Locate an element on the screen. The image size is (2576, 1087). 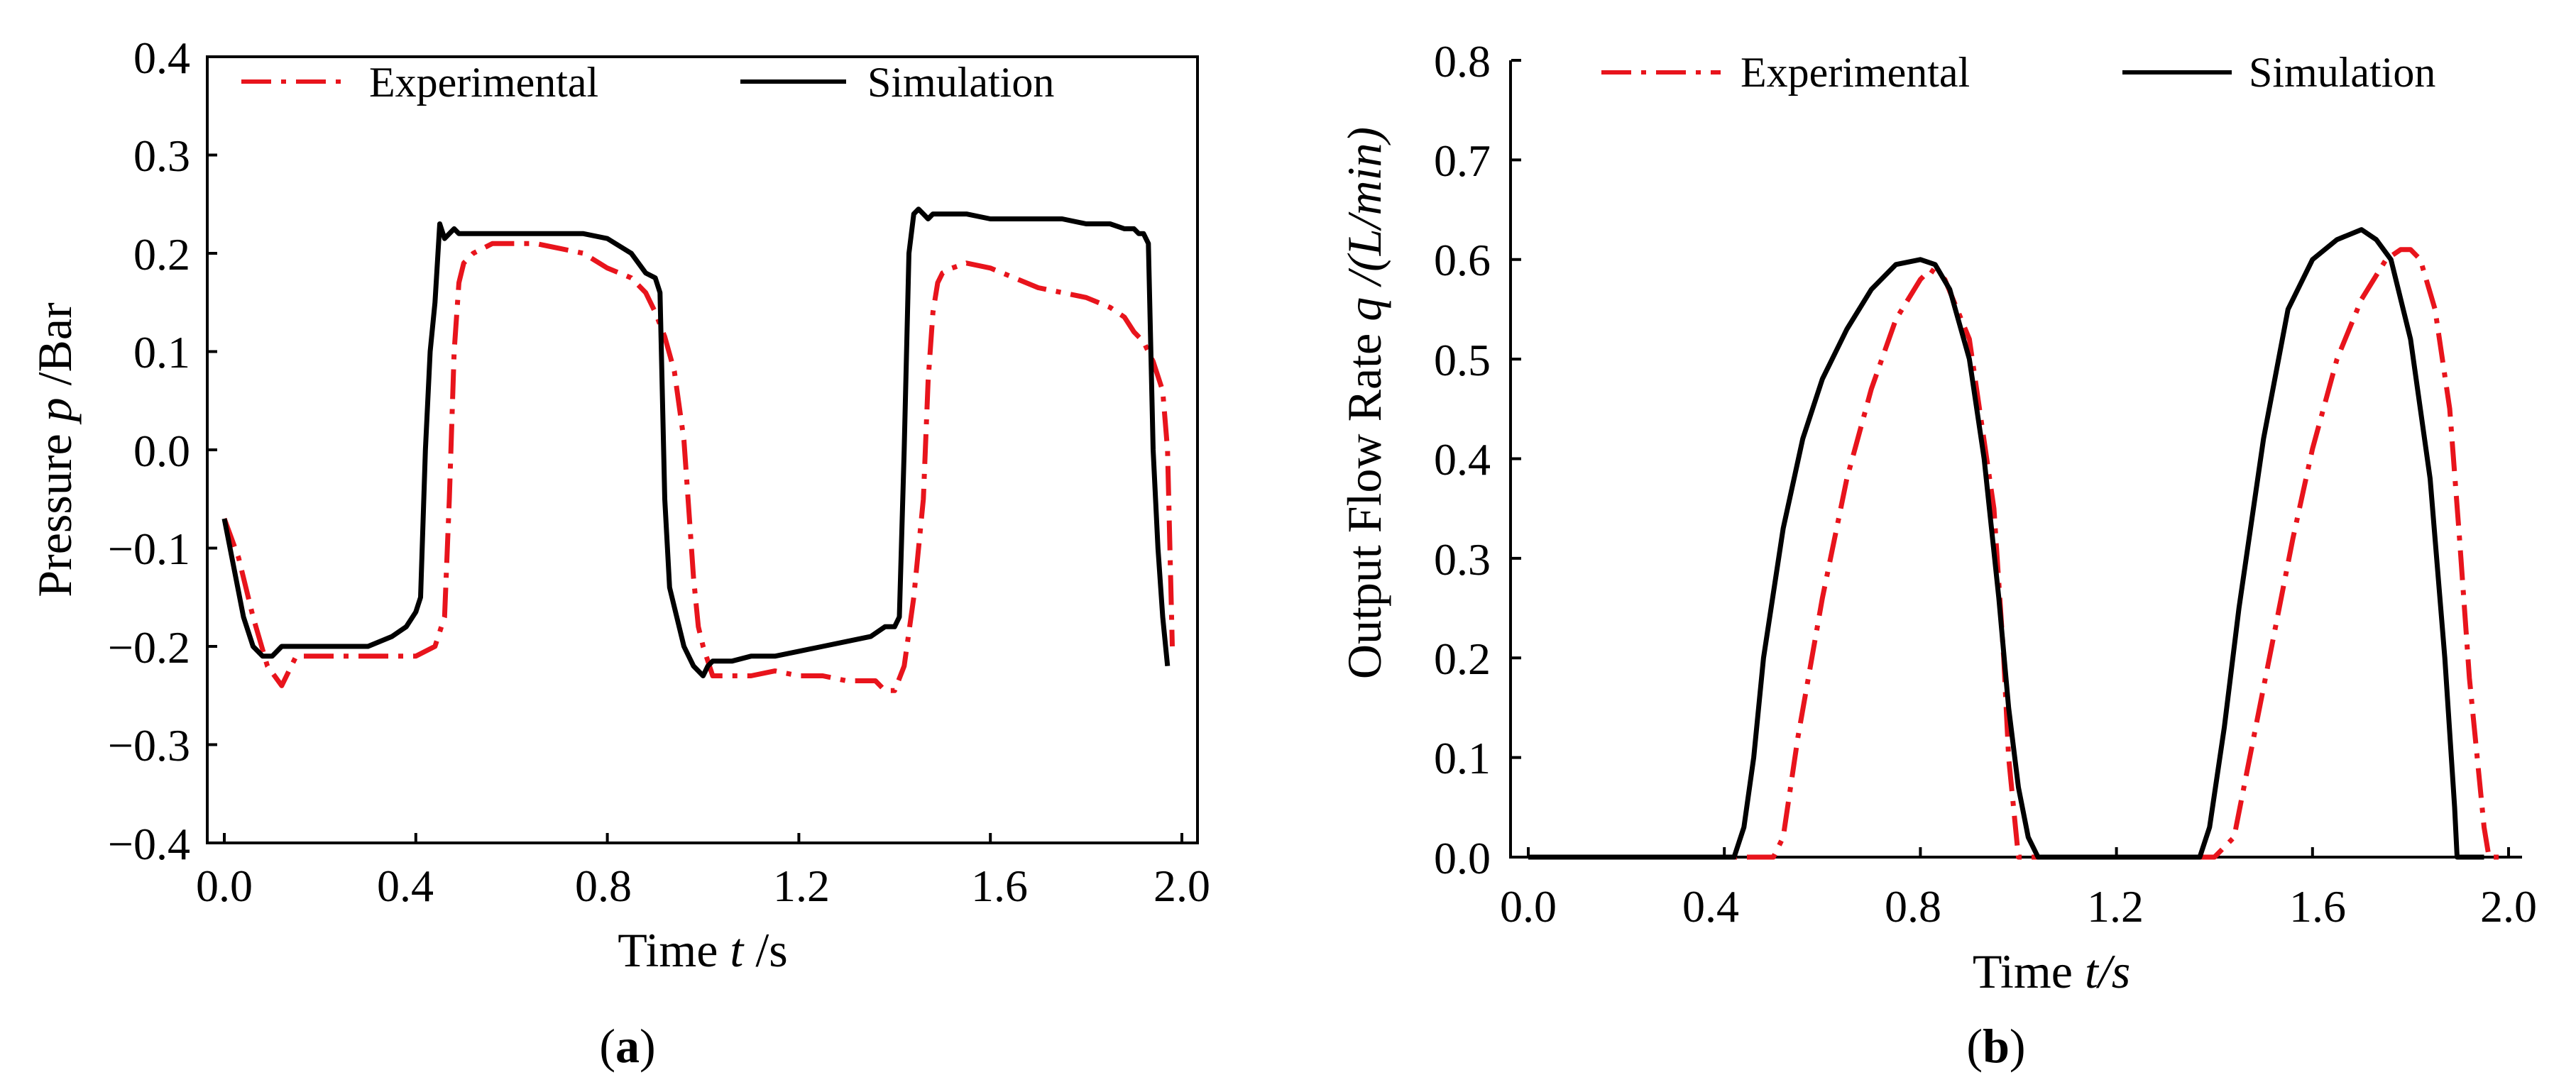
chart-a-xtick-label: 0.8 is located at coordinates (603, 886).